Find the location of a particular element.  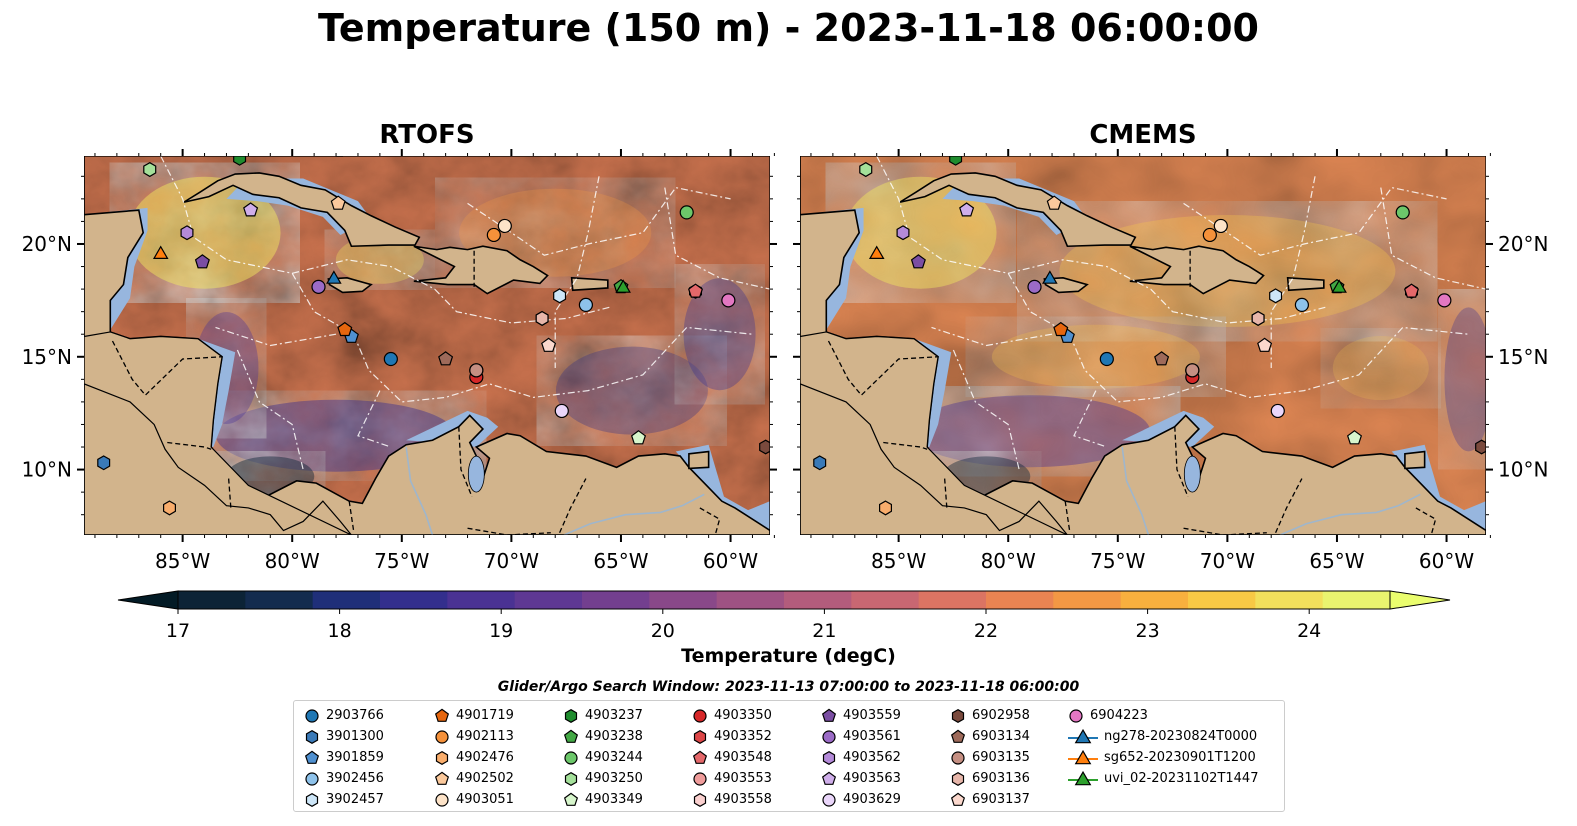

legend-label: 4902502 is located at coordinates (485, 778).